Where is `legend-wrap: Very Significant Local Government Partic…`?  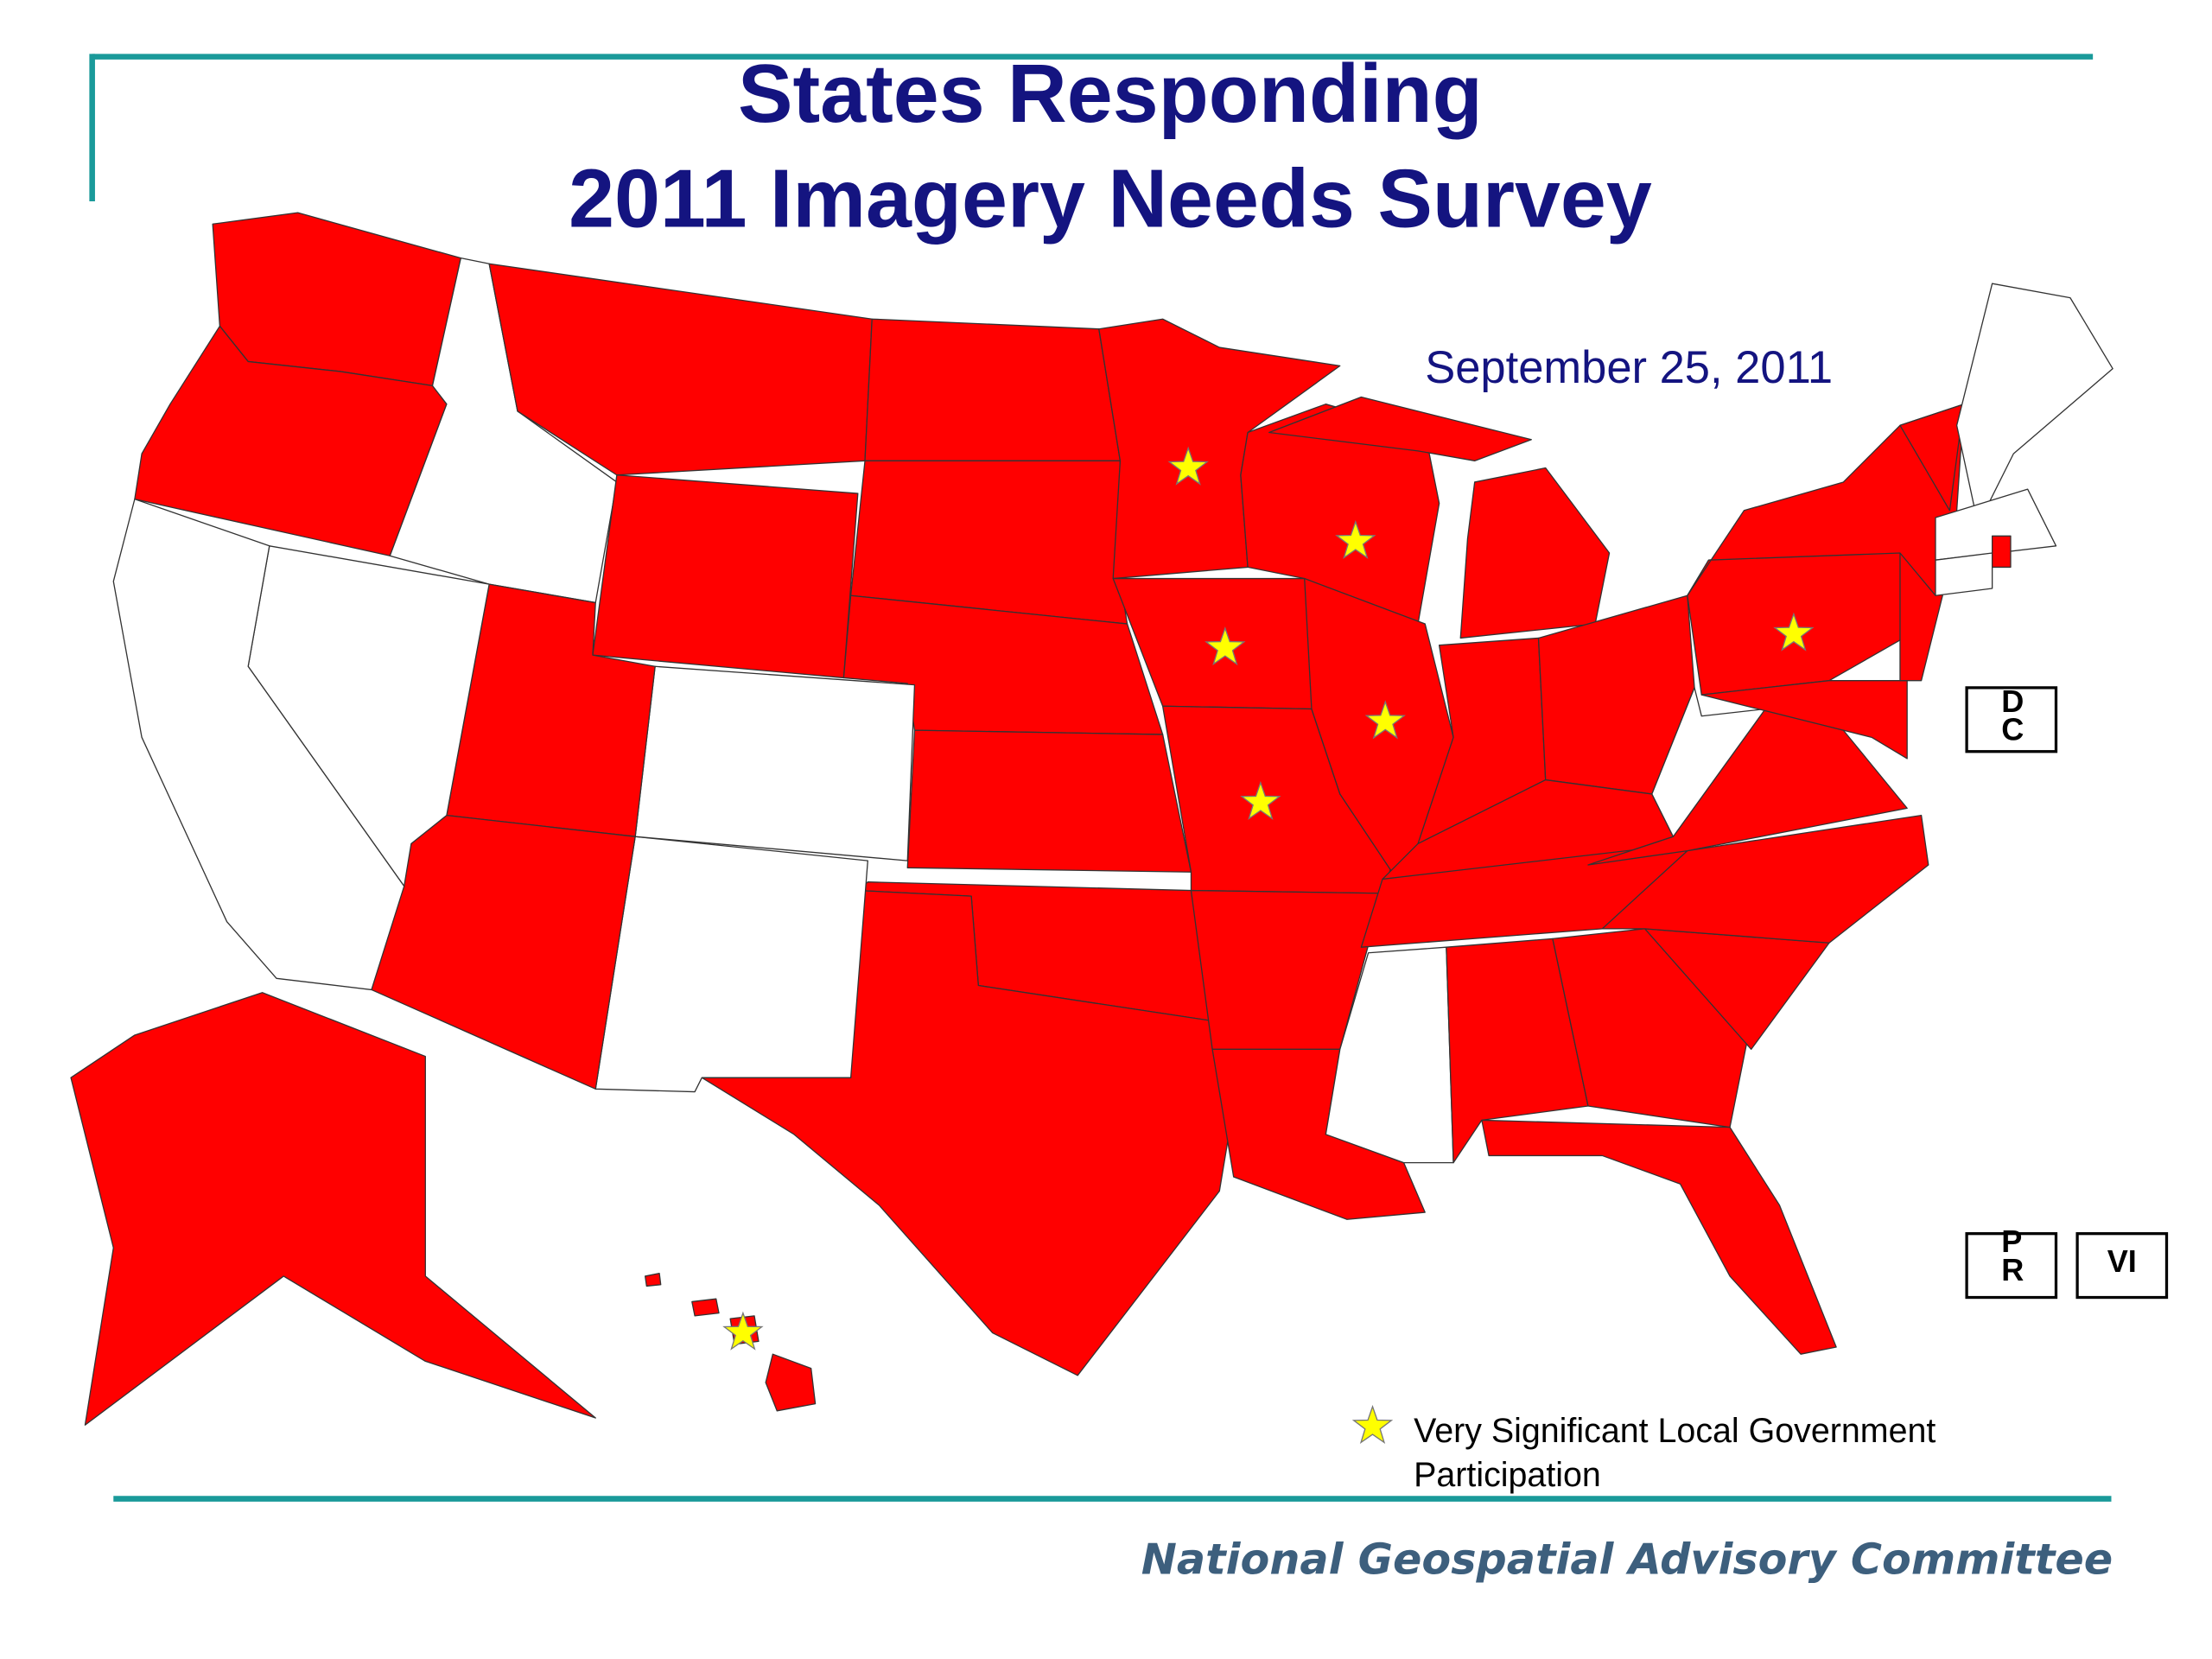
legend-wrap: Very Significant Local Government Partic… is located at coordinates (1675, 1453).